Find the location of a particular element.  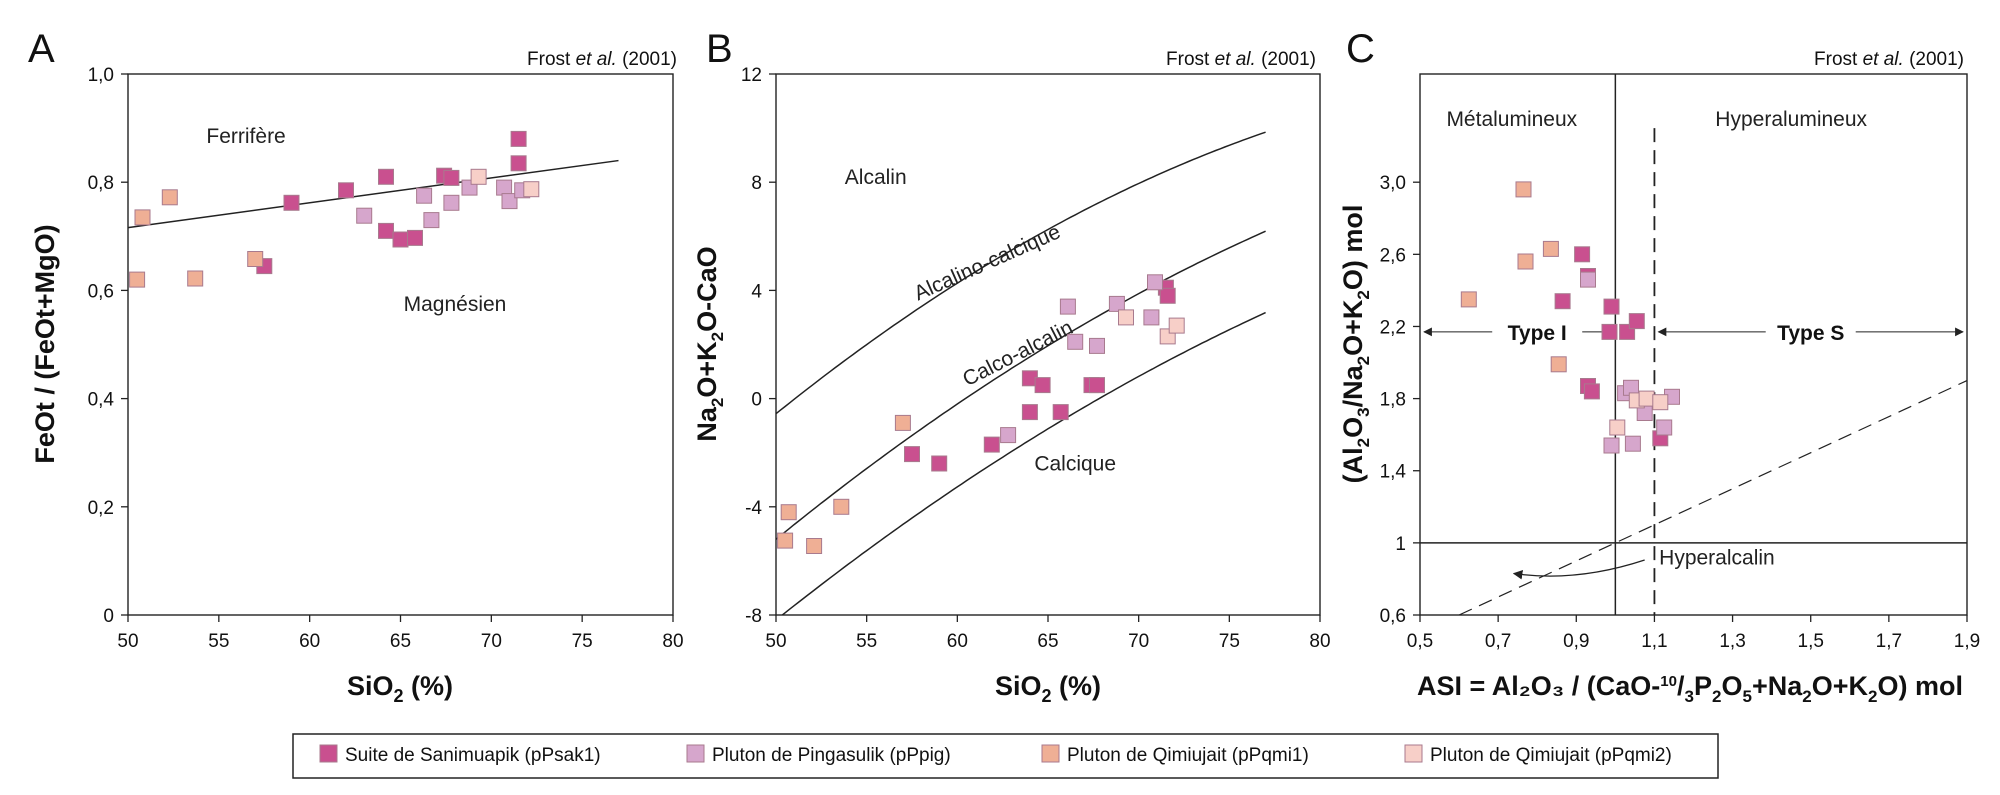

x-tick-label-b: 65 is located at coordinates (1047, 641).